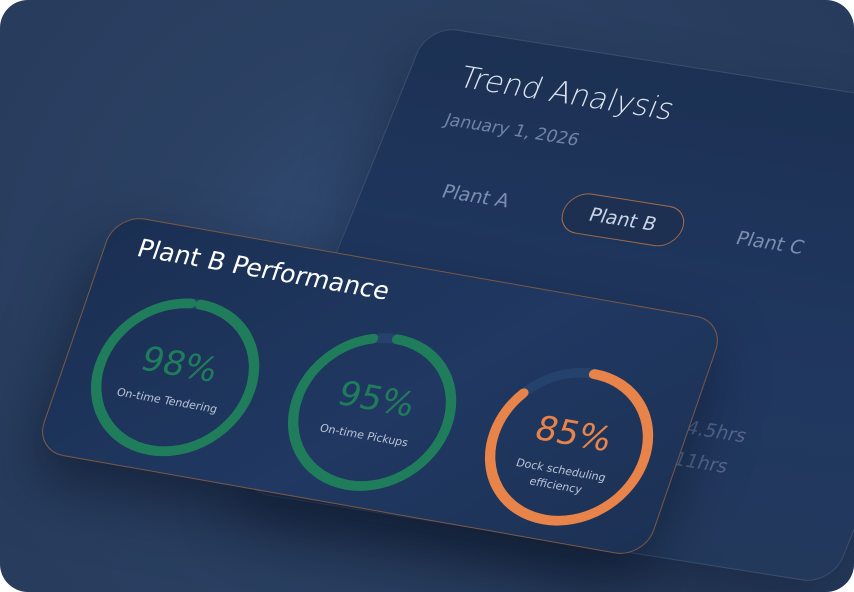  What do you see at coordinates (558, 477) in the screenshot?
I see `gauge-label: Dock schedulingefficiency` at bounding box center [558, 477].